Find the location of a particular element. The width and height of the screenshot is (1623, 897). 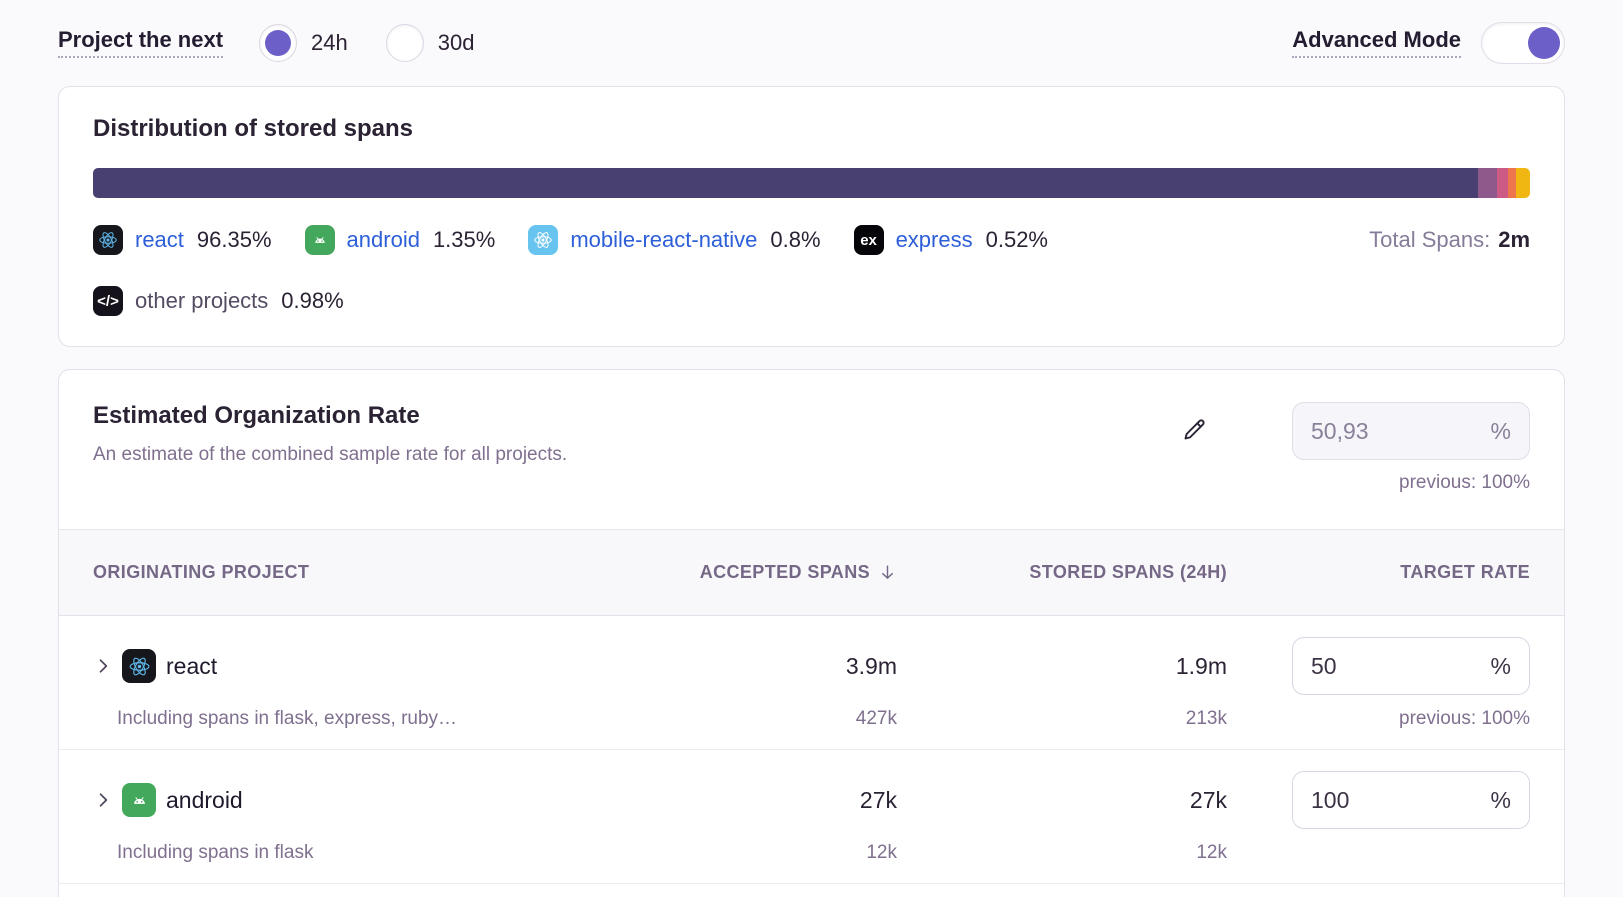

advanced-mode-label: Advanced Mode is located at coordinates (1376, 43).